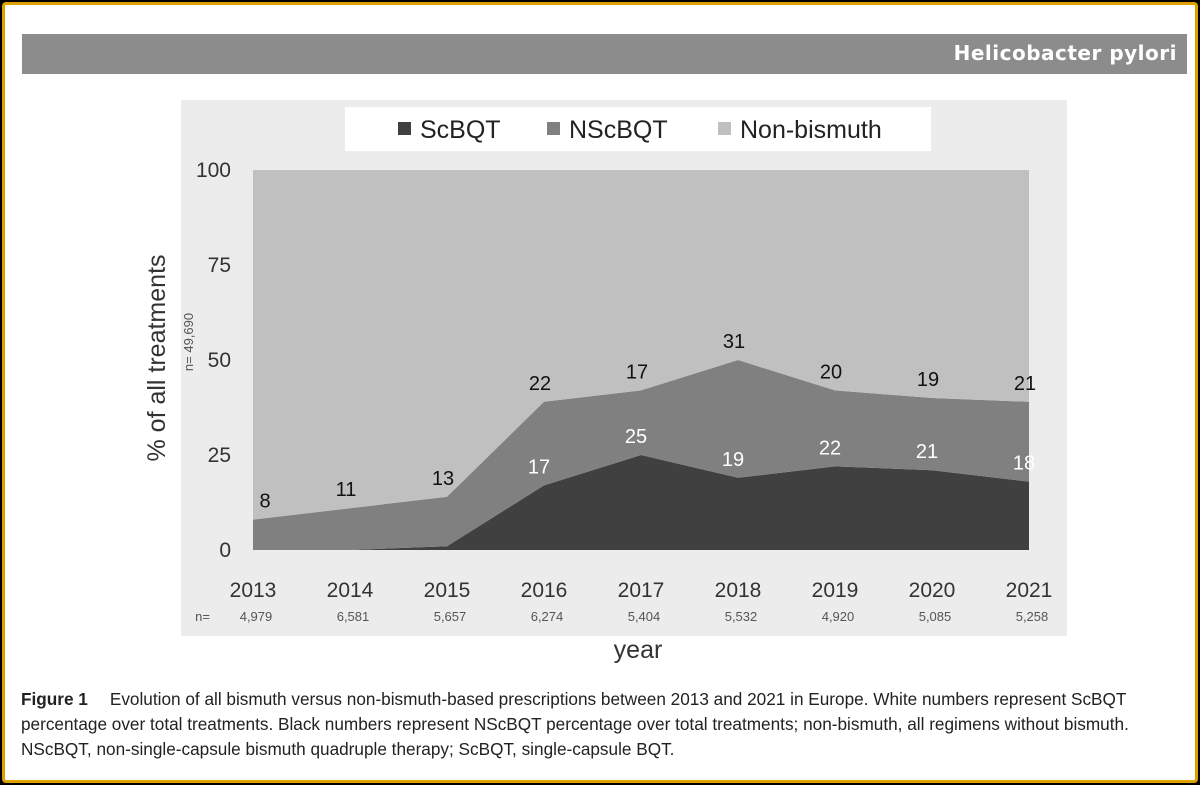 This screenshot has width=1200, height=785. Describe the element at coordinates (637, 372) in the screenshot. I see `black-data-label: 17` at that location.